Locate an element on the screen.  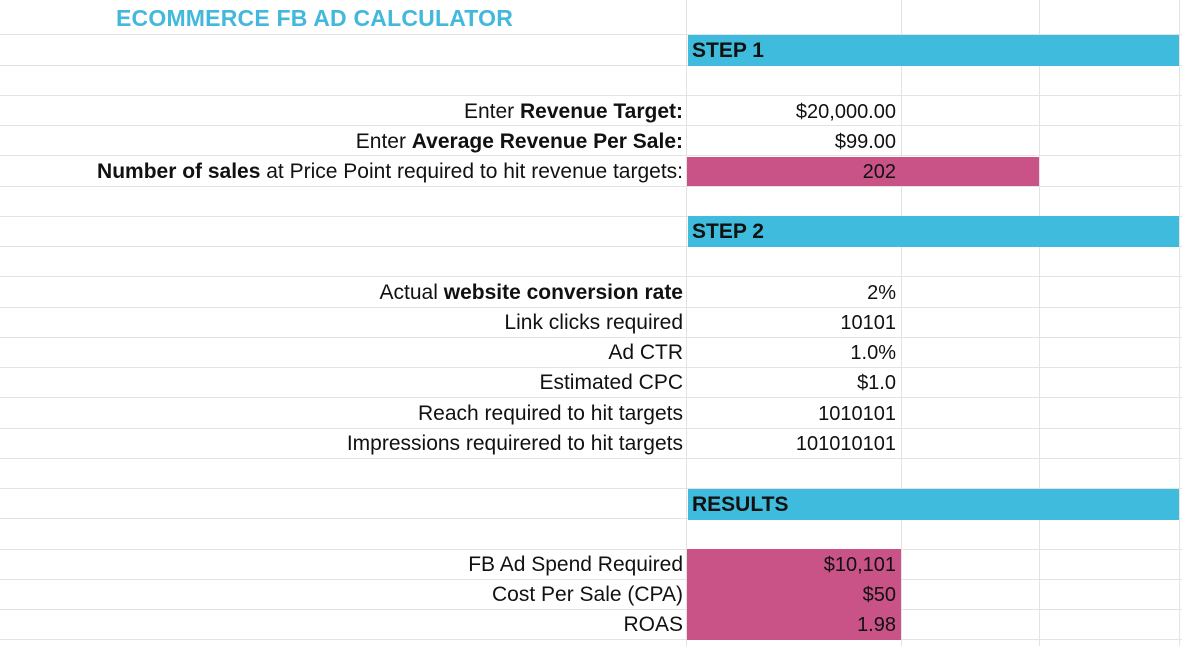
label-bold: Number of sales is located at coordinates (179, 171).